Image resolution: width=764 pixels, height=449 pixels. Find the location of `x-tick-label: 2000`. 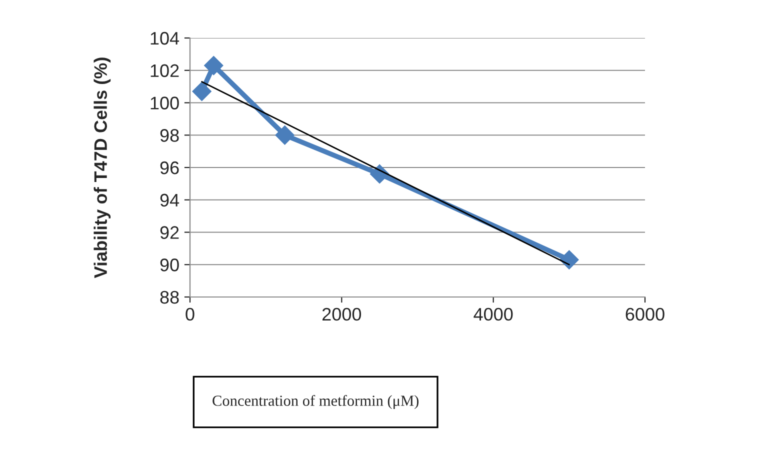

x-tick-label: 2000 is located at coordinates (342, 314).